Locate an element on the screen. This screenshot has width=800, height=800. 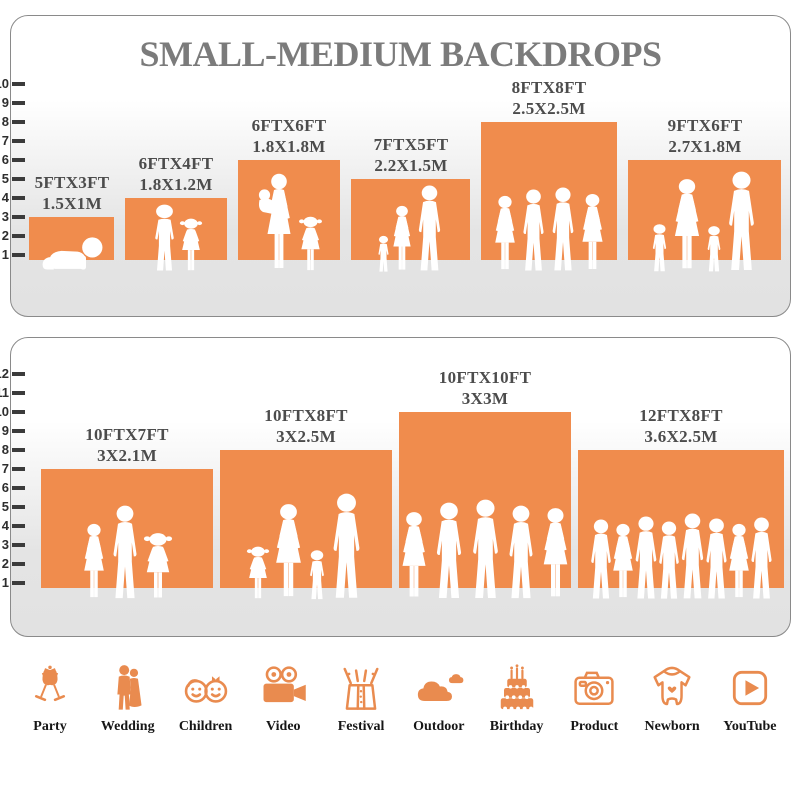
category-birthday: Birthday is located at coordinates (517, 698).